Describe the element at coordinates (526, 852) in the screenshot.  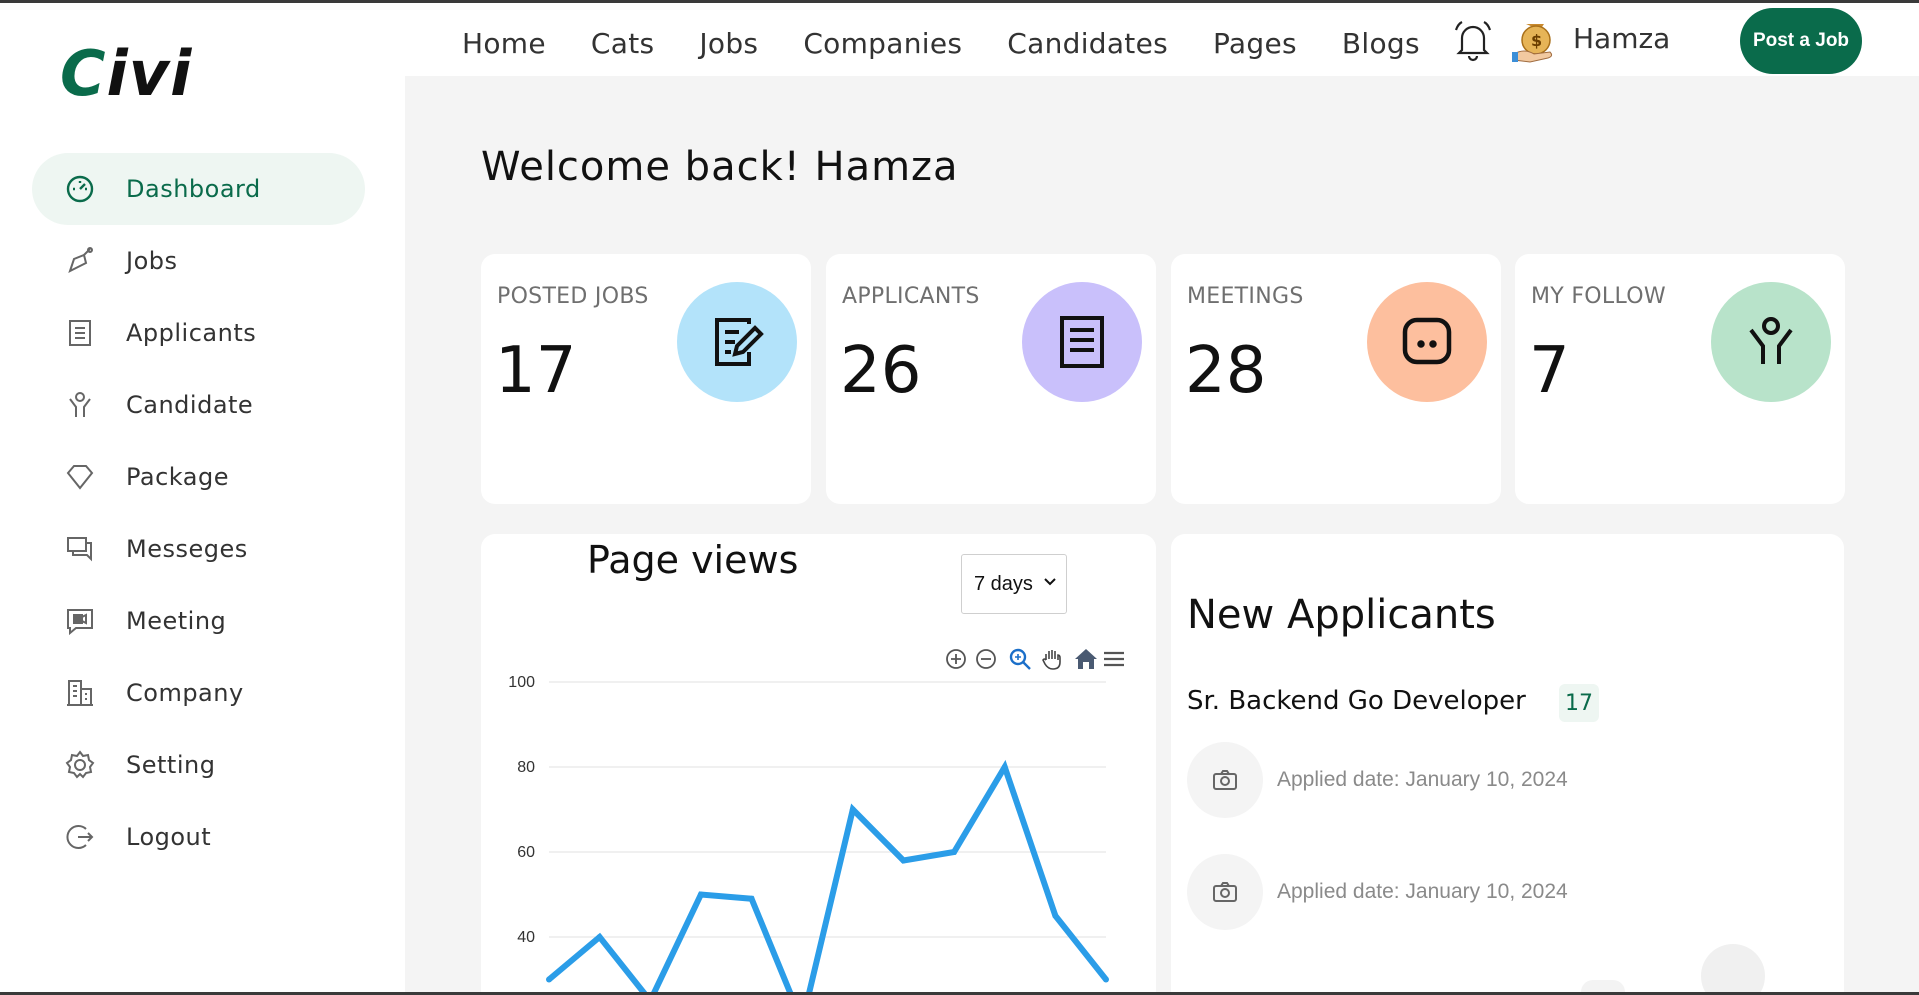
I see `y-tick-label: 60` at that location.